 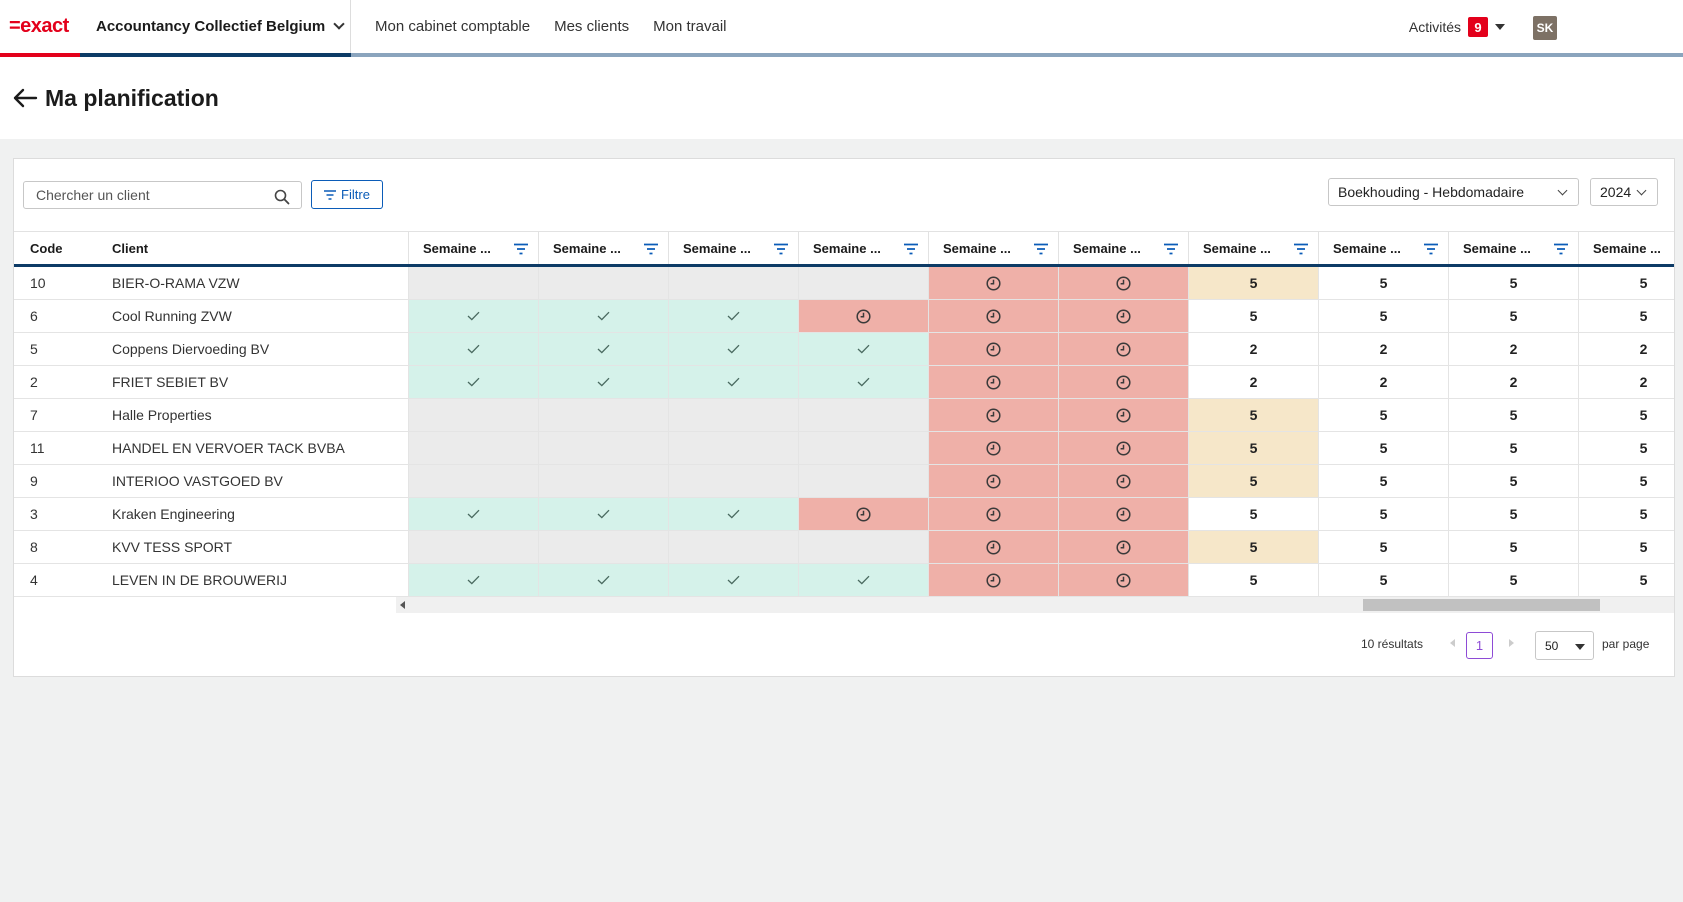 What do you see at coordinates (252, 415) in the screenshot?
I see `cell-client-name: Halle Properties` at bounding box center [252, 415].